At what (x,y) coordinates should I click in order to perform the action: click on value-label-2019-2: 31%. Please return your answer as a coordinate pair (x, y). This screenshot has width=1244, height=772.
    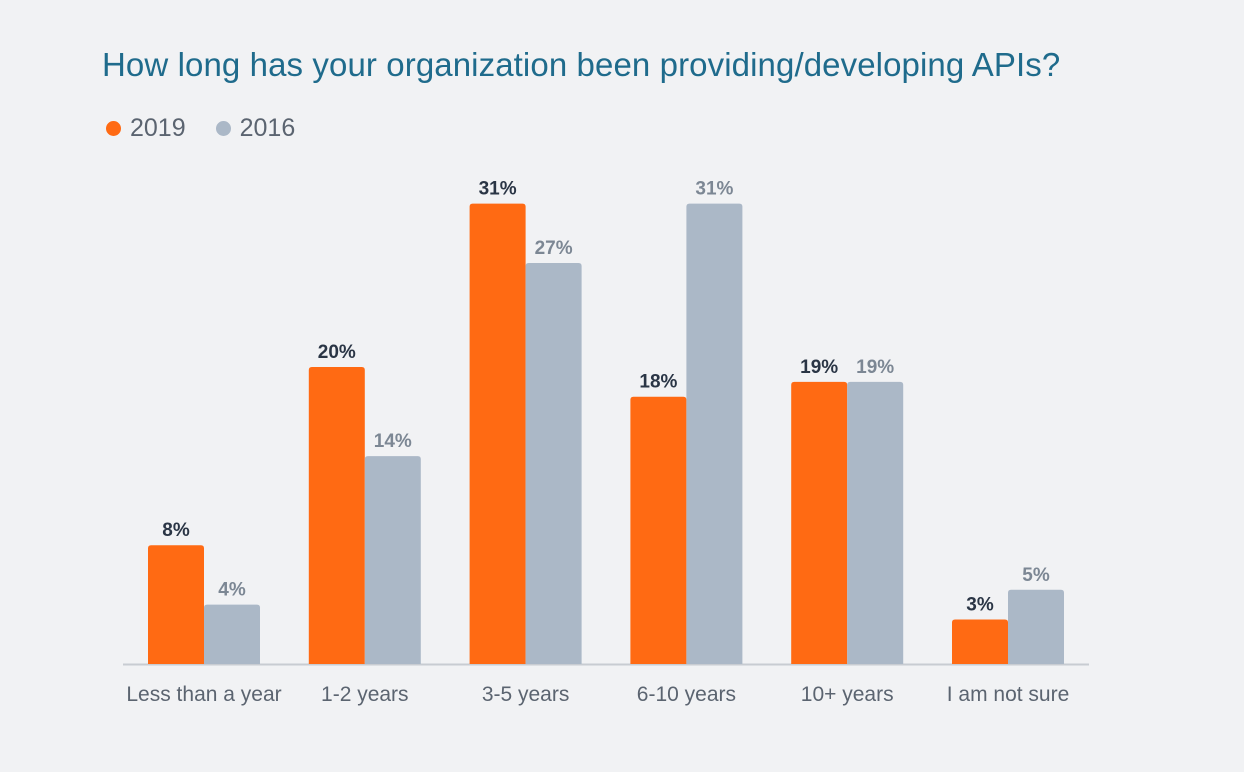
    Looking at the image, I should click on (498, 189).